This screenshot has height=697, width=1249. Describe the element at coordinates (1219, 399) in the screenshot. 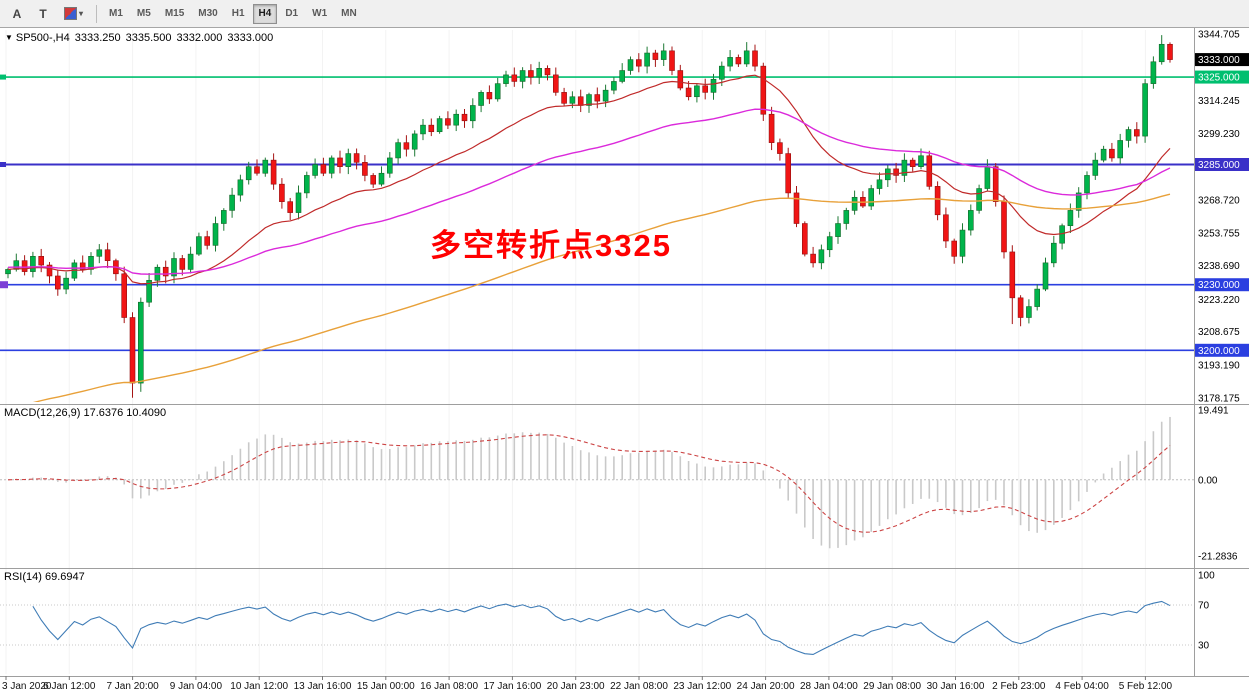

I see `price-axis-label: 3178.175` at that location.